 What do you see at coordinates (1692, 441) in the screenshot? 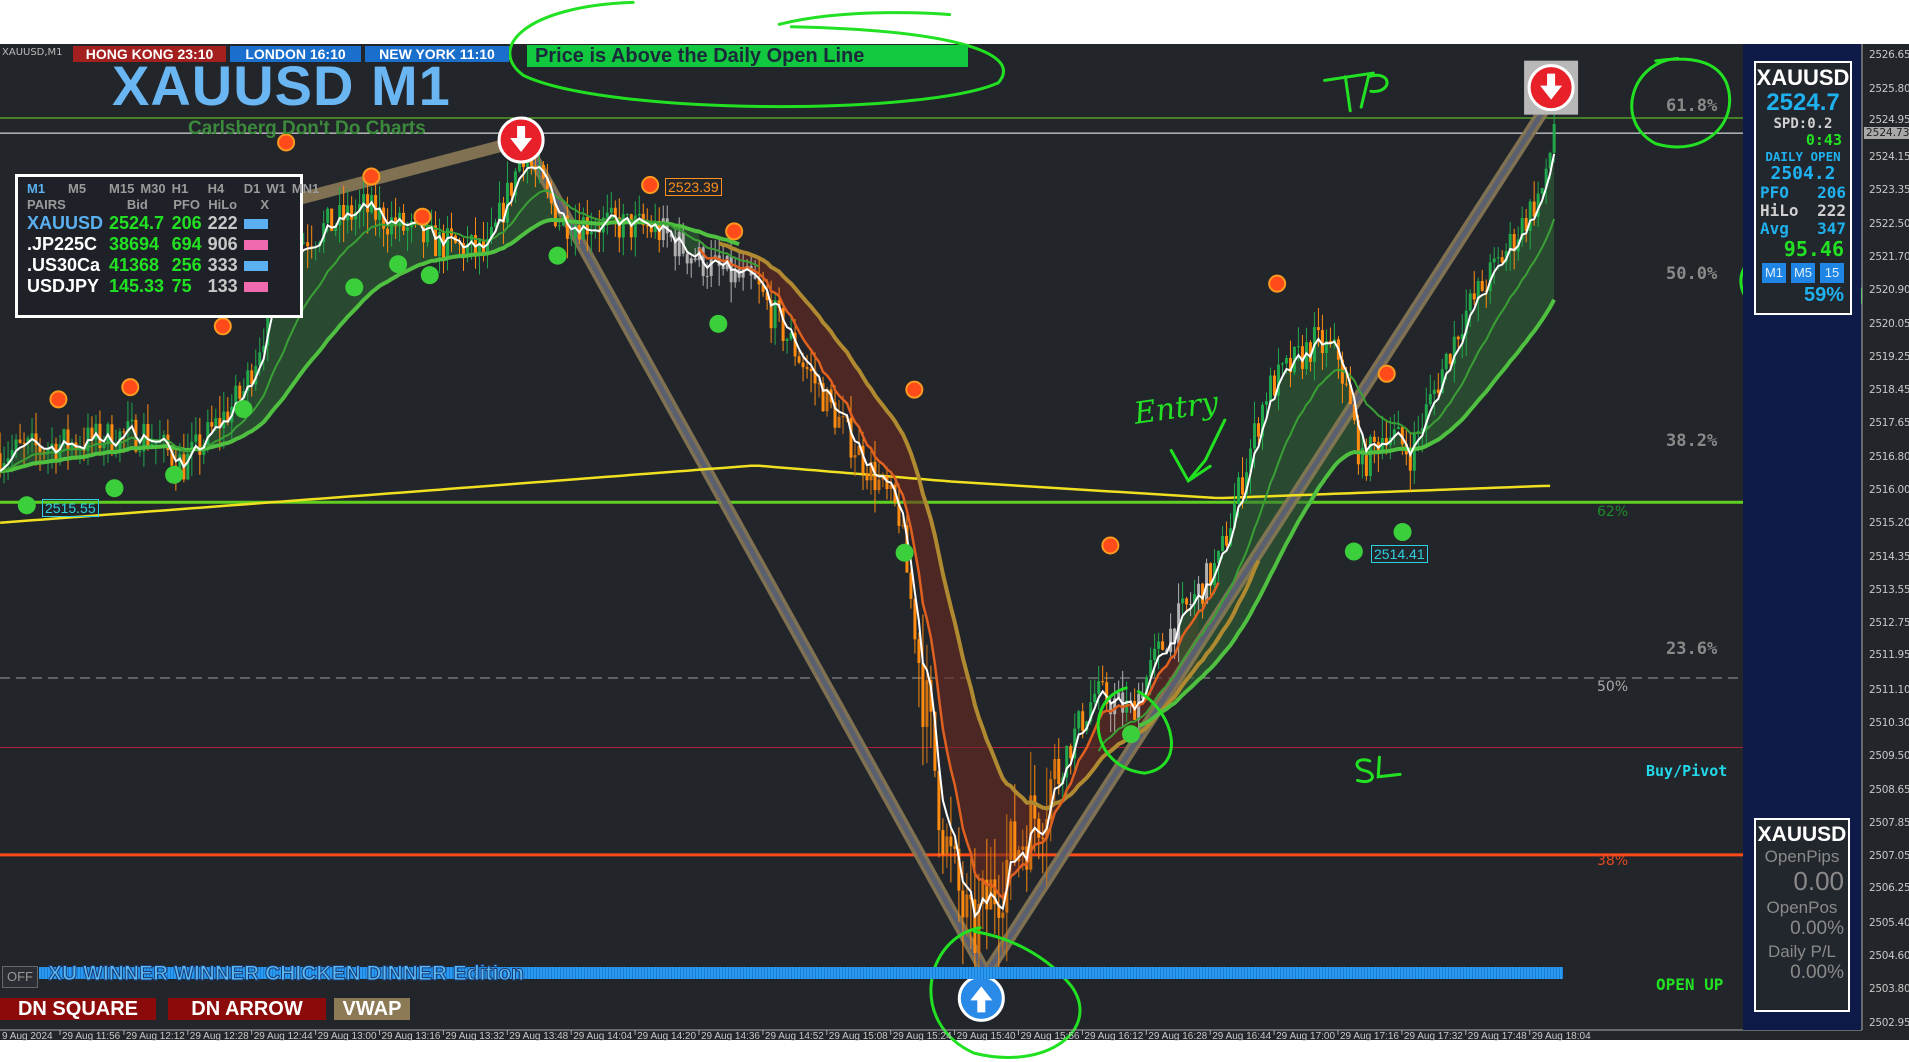
I see `fib-label-38-2: 38.2%` at bounding box center [1692, 441].